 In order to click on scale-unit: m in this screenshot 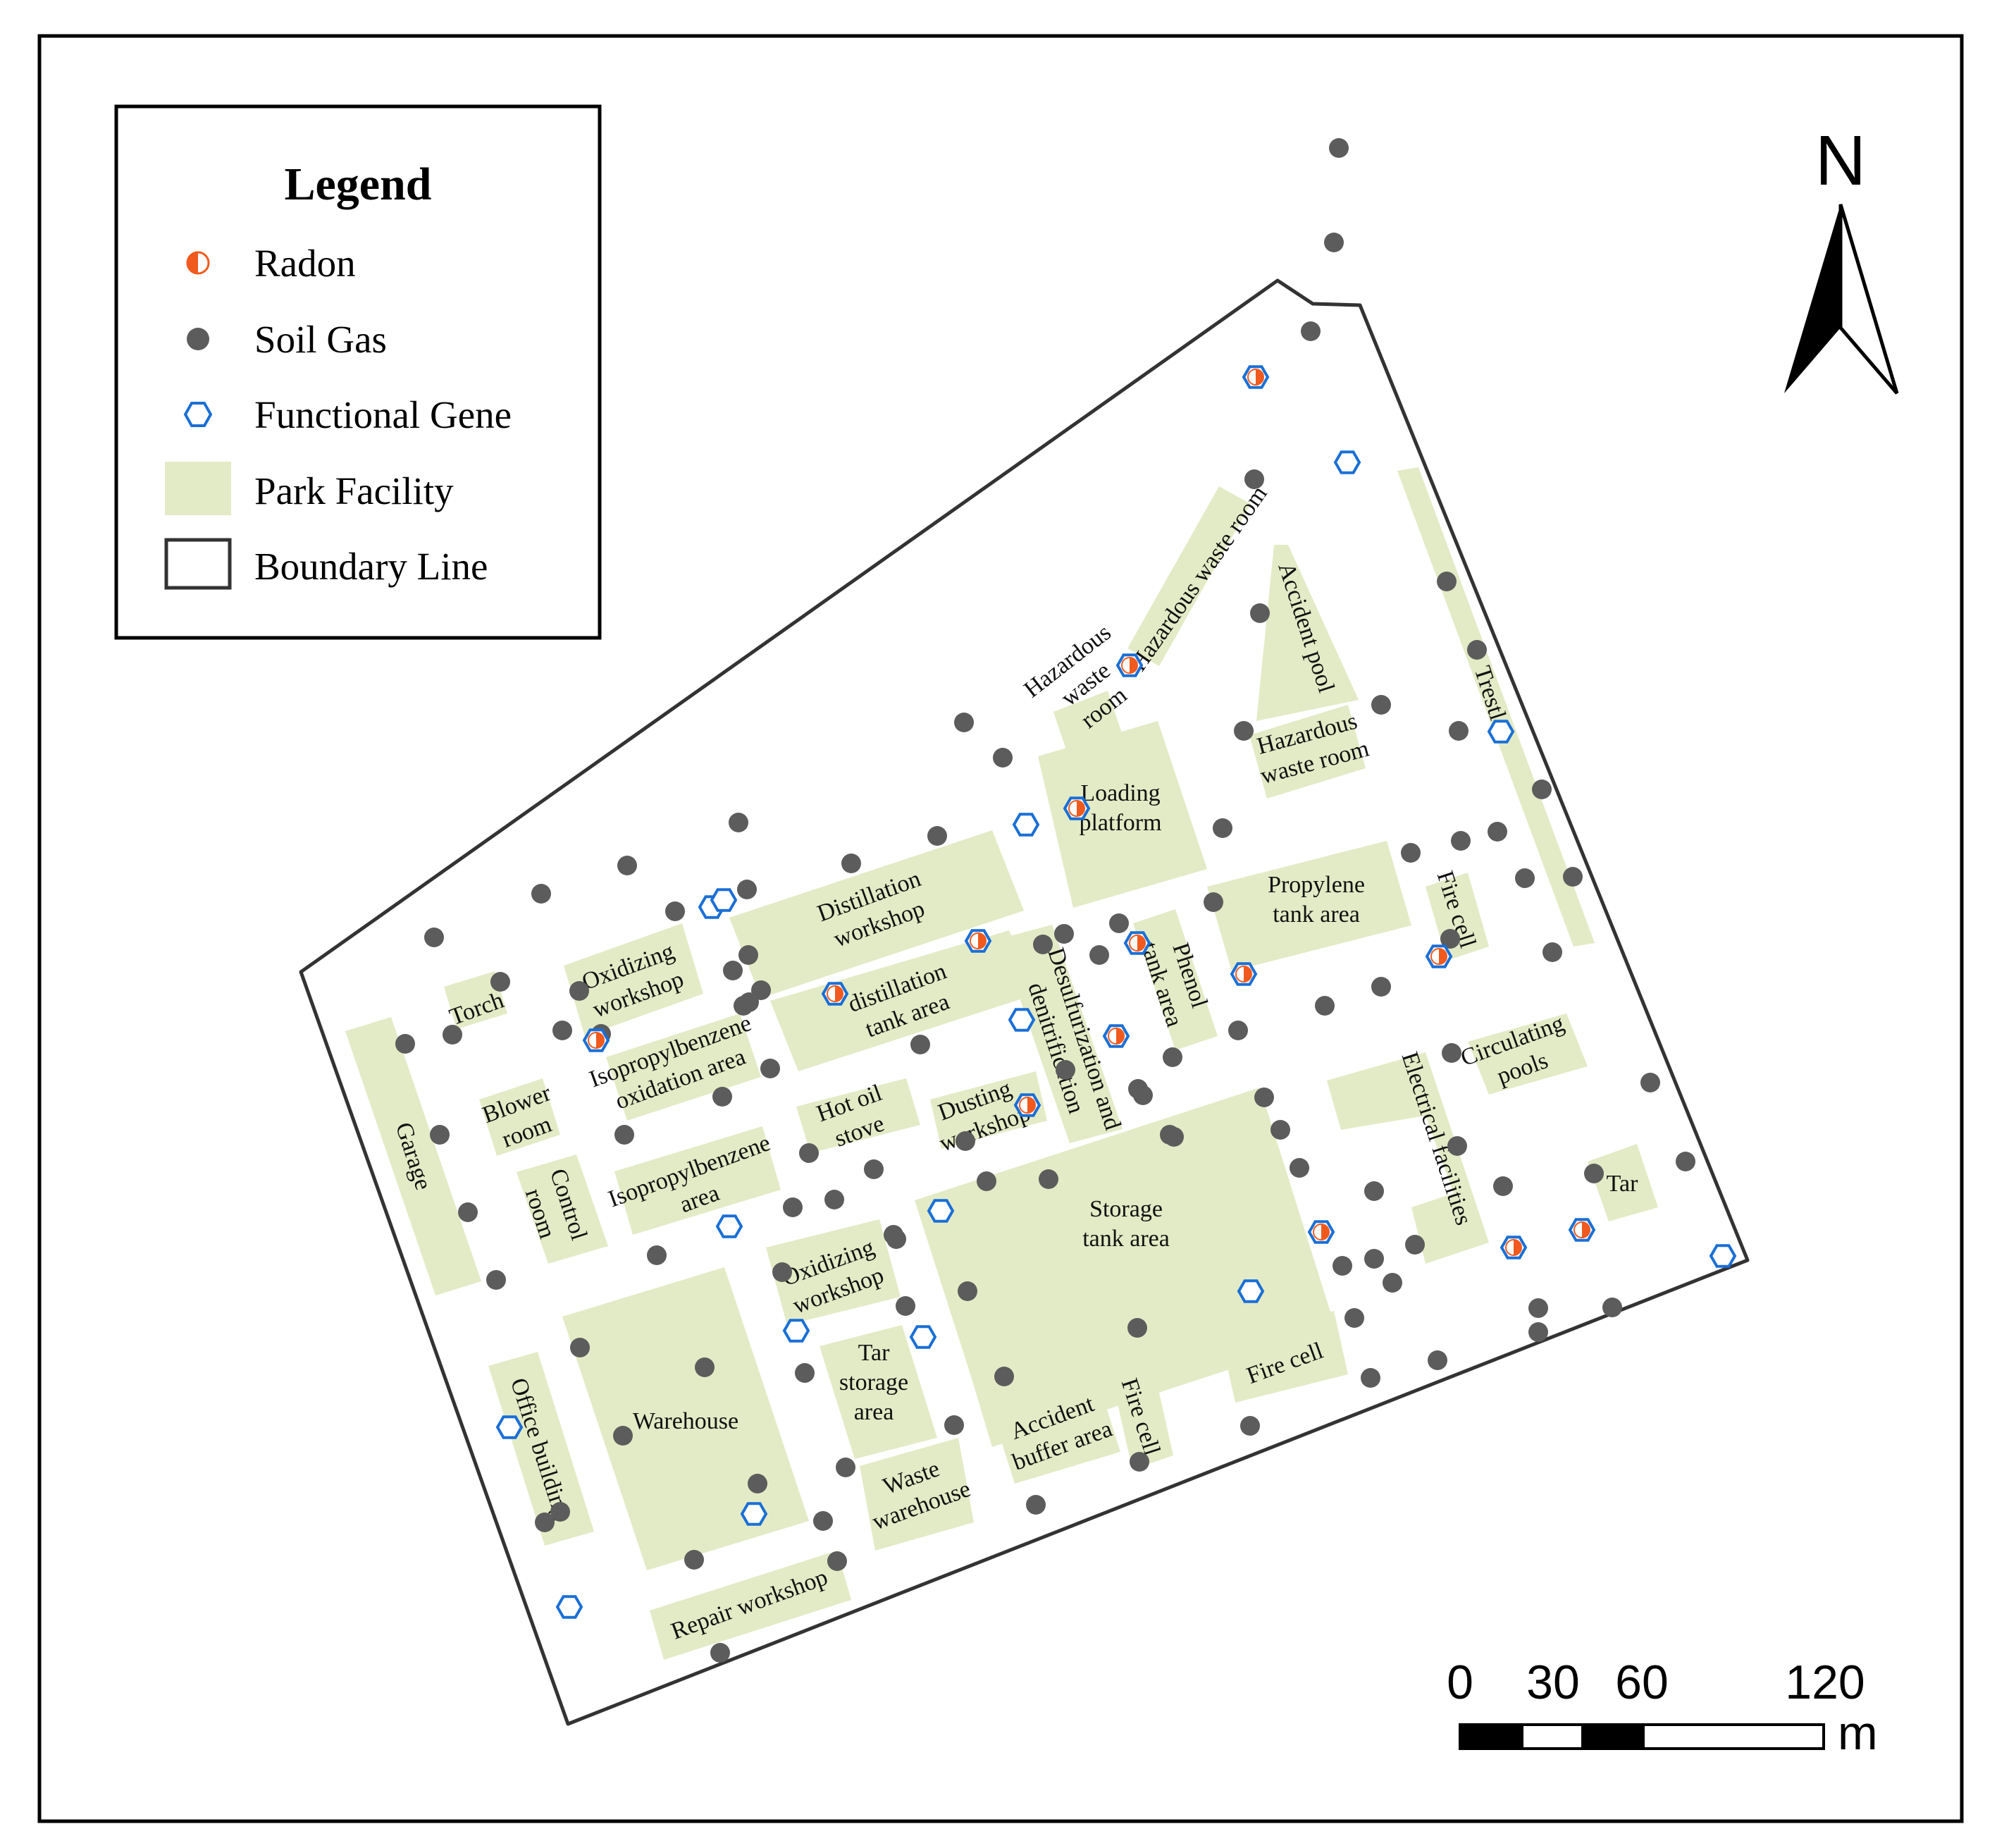, I will do `click(1858, 1733)`.